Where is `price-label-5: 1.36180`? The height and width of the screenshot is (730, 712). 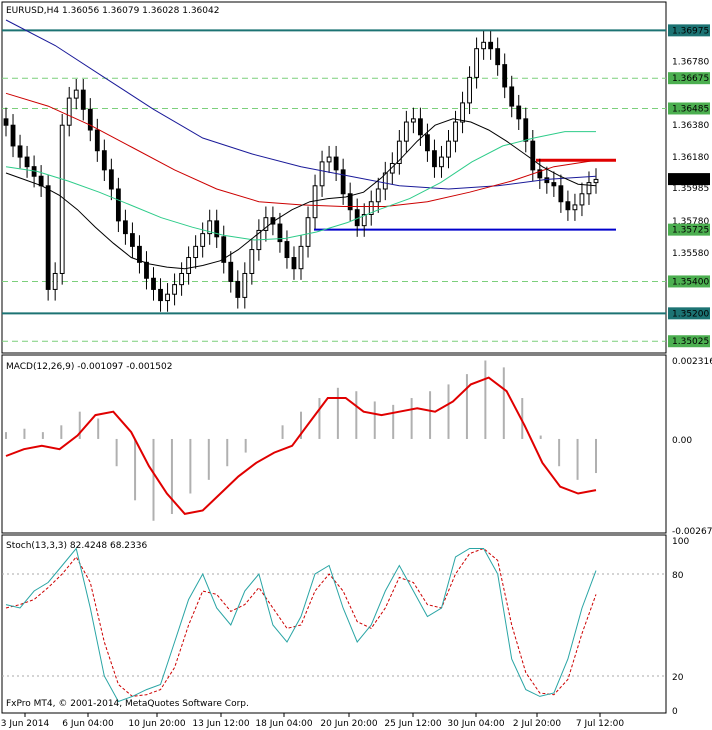 price-label-5: 1.36180 is located at coordinates (690, 158).